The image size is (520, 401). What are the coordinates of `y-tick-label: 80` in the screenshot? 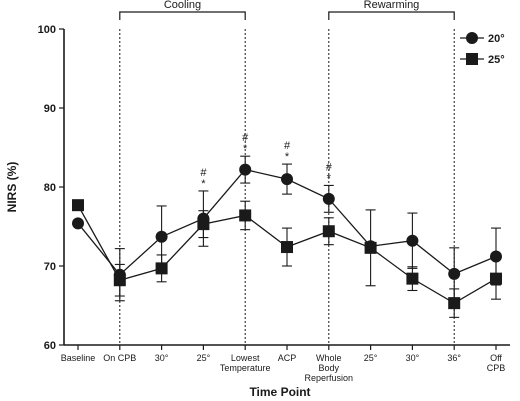 It's located at (50, 188).